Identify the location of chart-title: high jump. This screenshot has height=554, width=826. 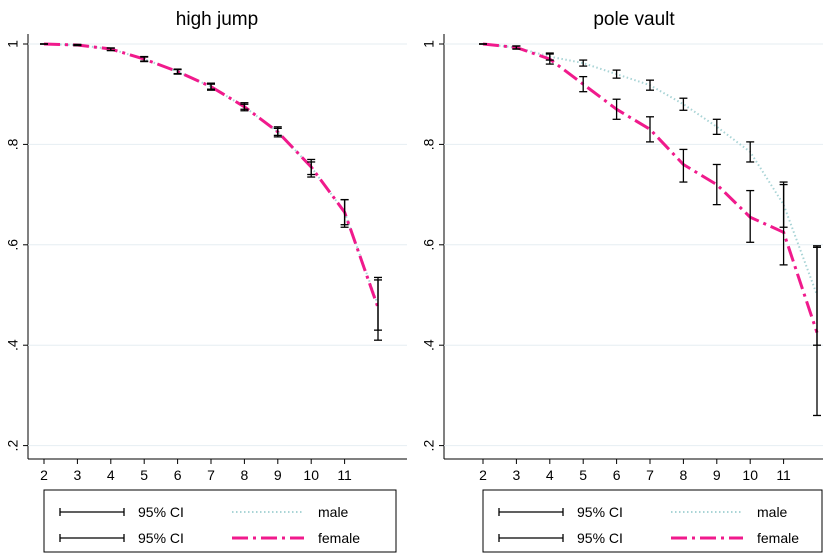
(217, 19).